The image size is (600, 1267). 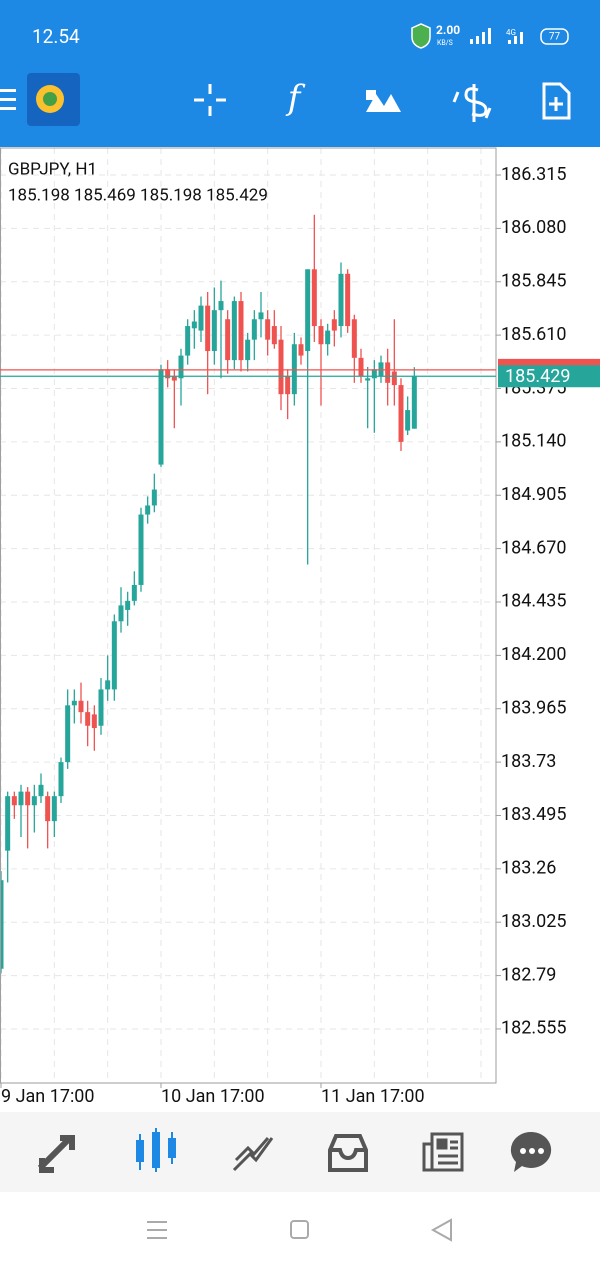 What do you see at coordinates (556, 101) in the screenshot?
I see `new-order-button` at bounding box center [556, 101].